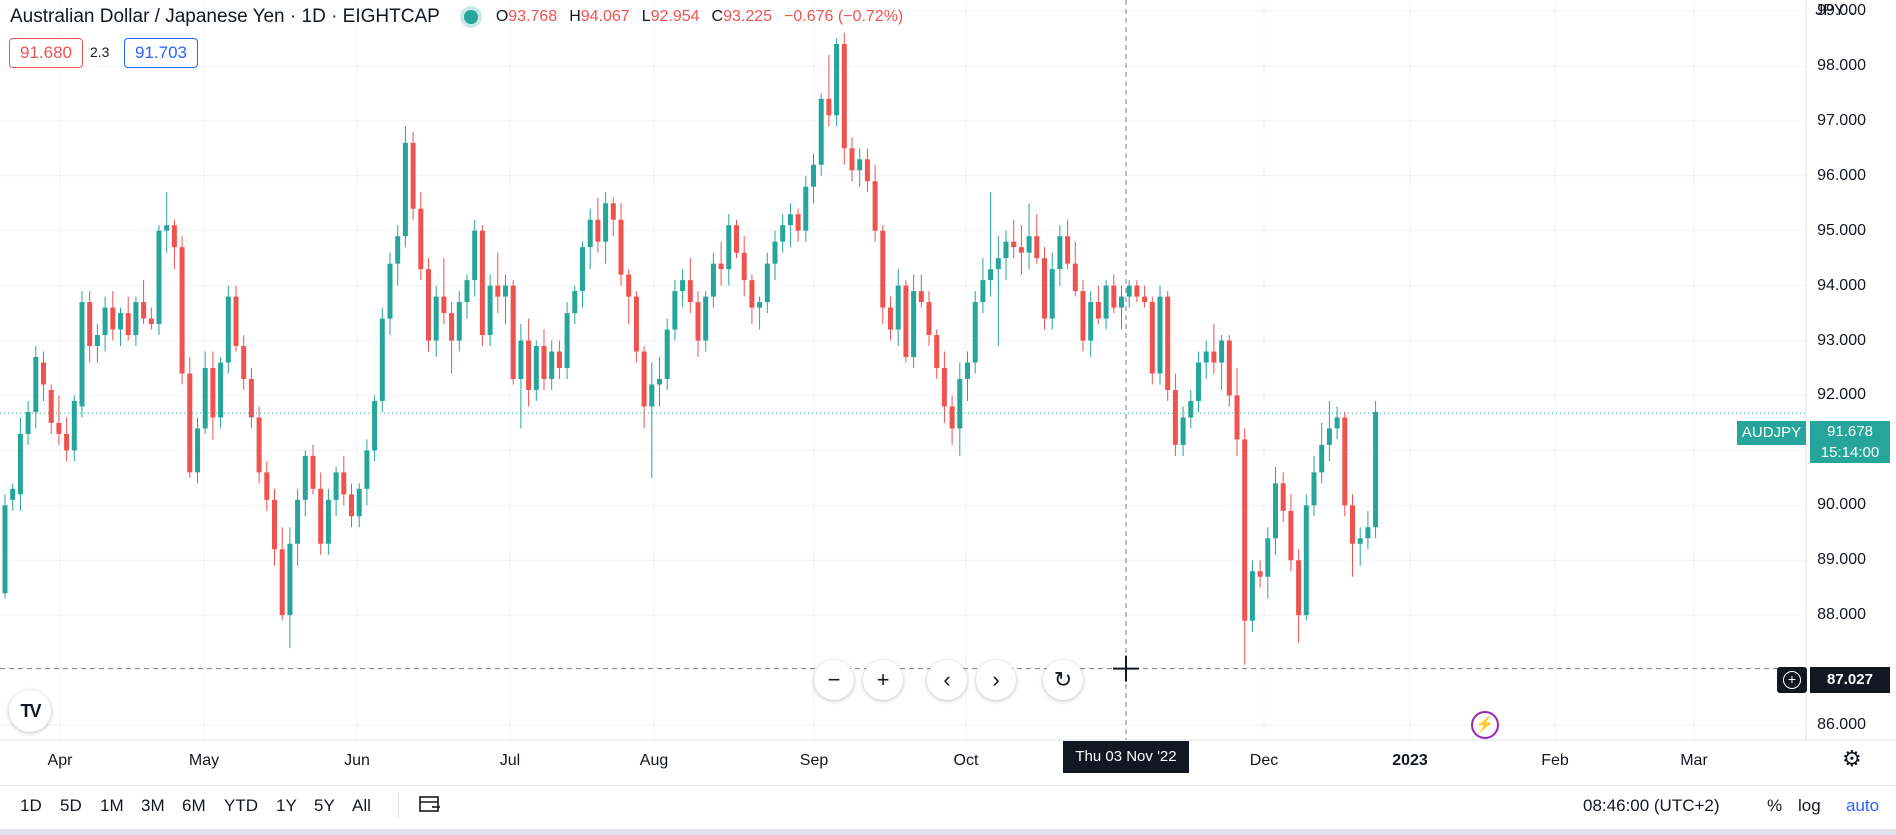  What do you see at coordinates (430, 804) in the screenshot?
I see `date-range-icon` at bounding box center [430, 804].